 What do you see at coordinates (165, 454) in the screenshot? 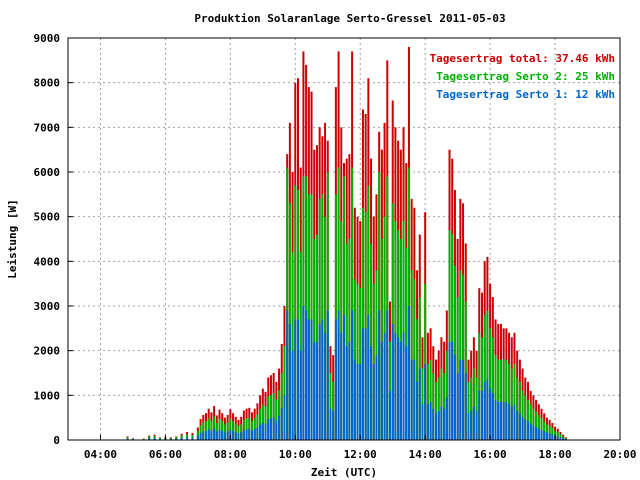
I see `x-tick-label: 06:00` at bounding box center [165, 454].